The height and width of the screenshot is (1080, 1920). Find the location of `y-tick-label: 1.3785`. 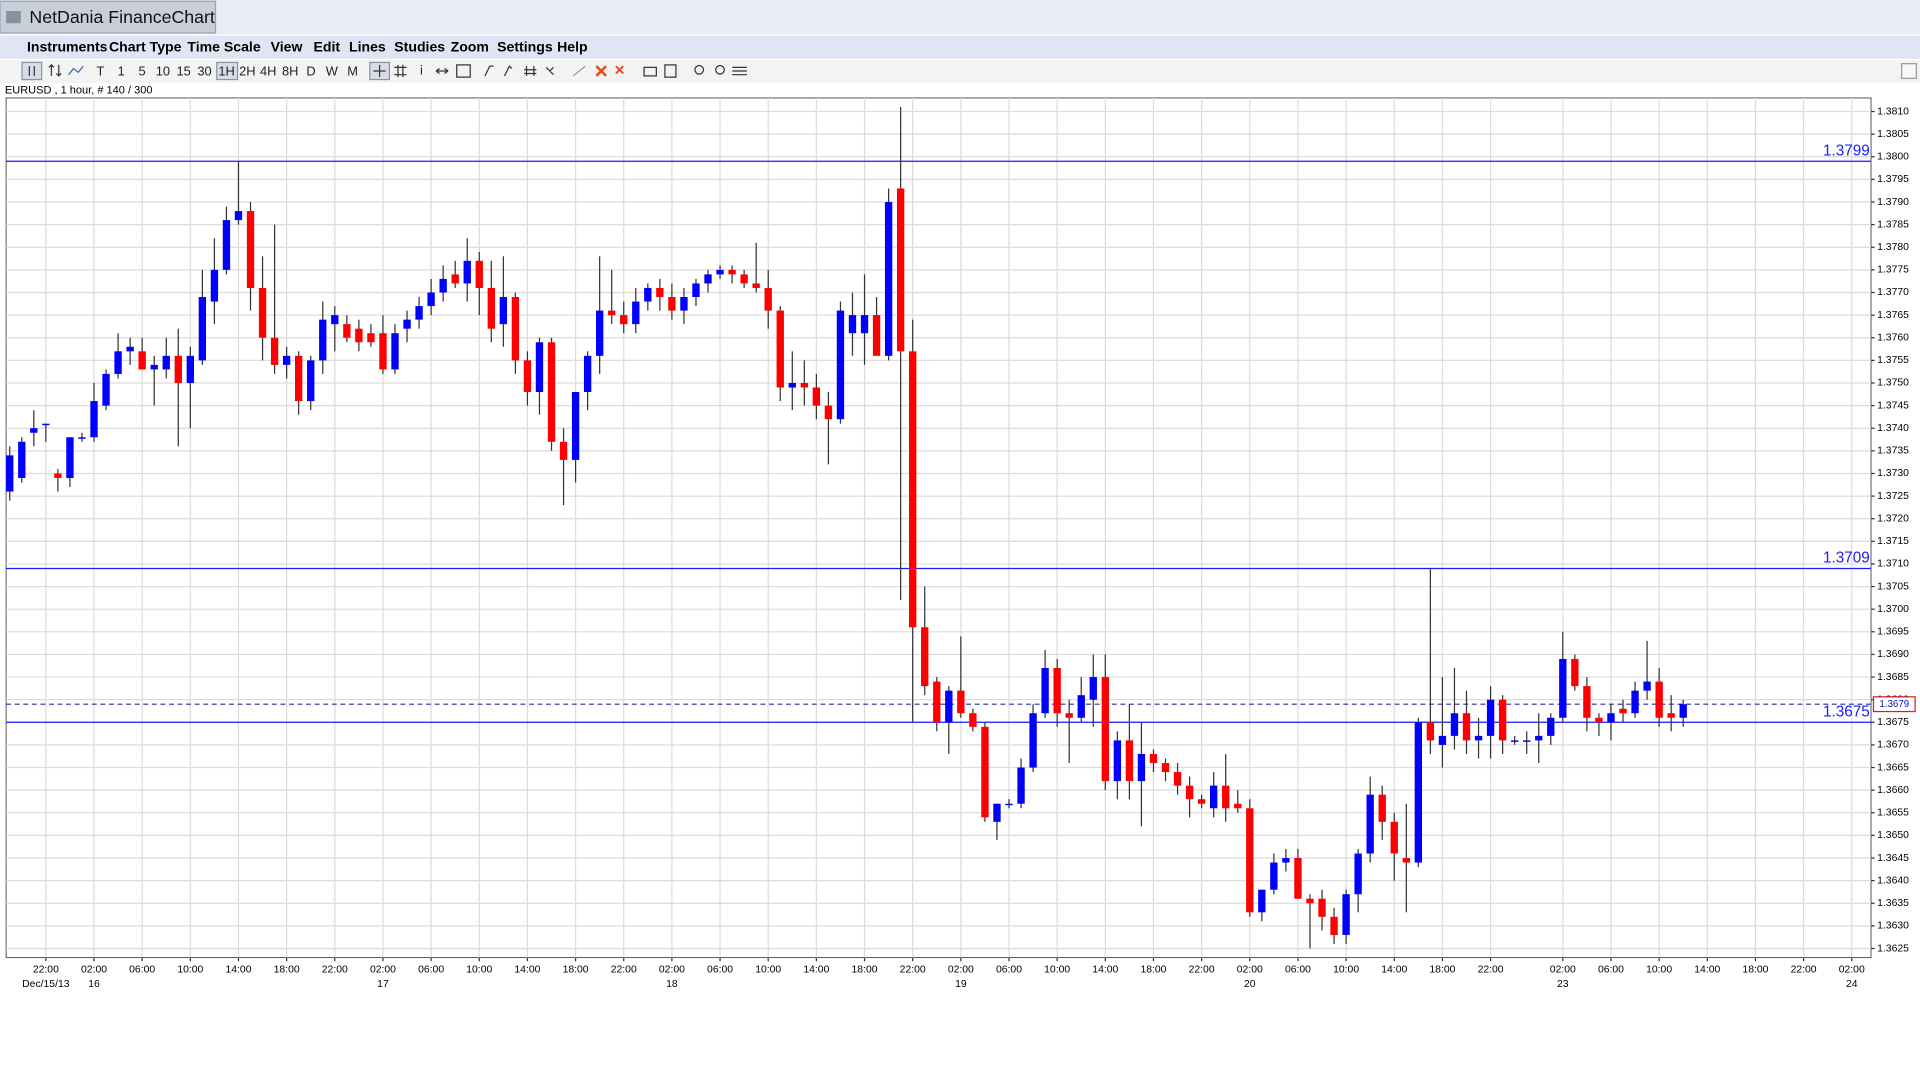

y-tick-label: 1.3785 is located at coordinates (1893, 224).